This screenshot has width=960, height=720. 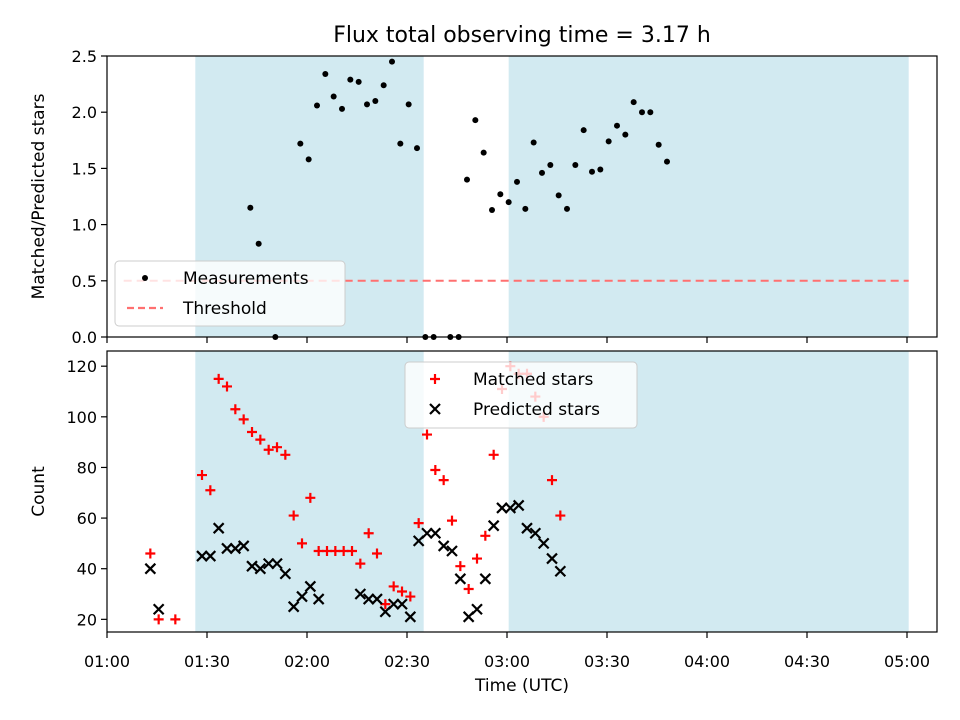 I want to click on y-tick-label: 20, so click(x=87, y=619).